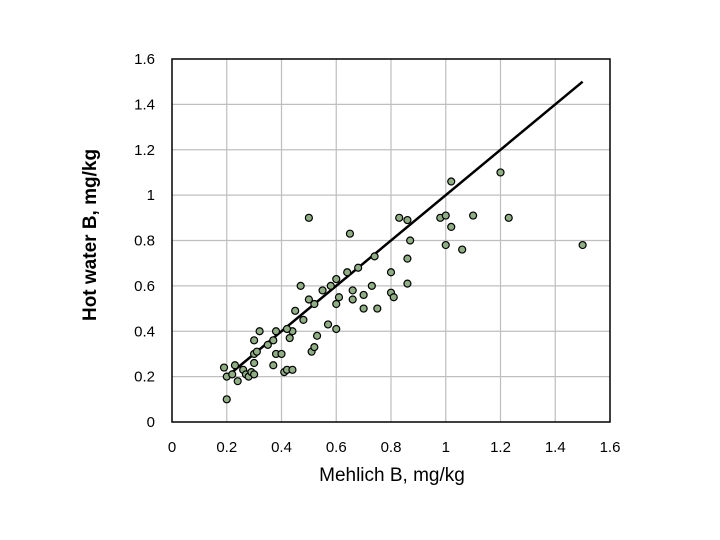 This screenshot has height=540, width=720. Describe the element at coordinates (500, 447) in the screenshot. I see `x-tick-label: 1.2` at that location.